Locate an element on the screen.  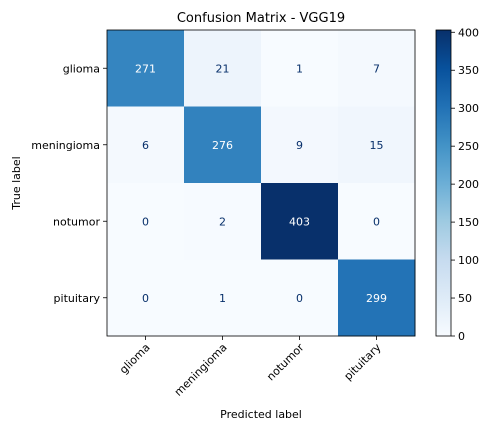
colorbar is located at coordinates (443, 183).